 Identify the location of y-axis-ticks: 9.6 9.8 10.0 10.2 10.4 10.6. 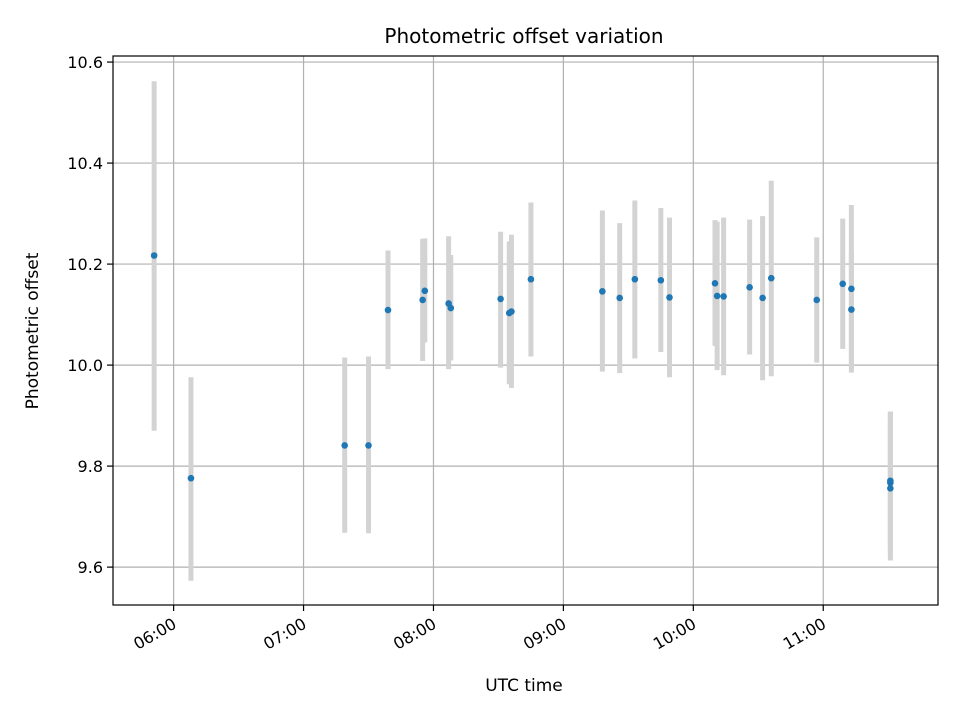
(90, 315).